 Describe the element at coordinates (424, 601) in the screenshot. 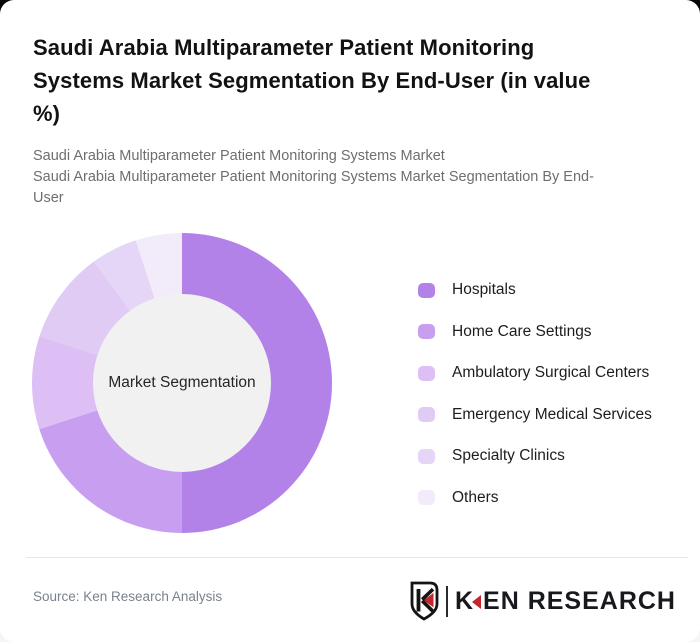

I see `ken-research-shield-icon` at that location.